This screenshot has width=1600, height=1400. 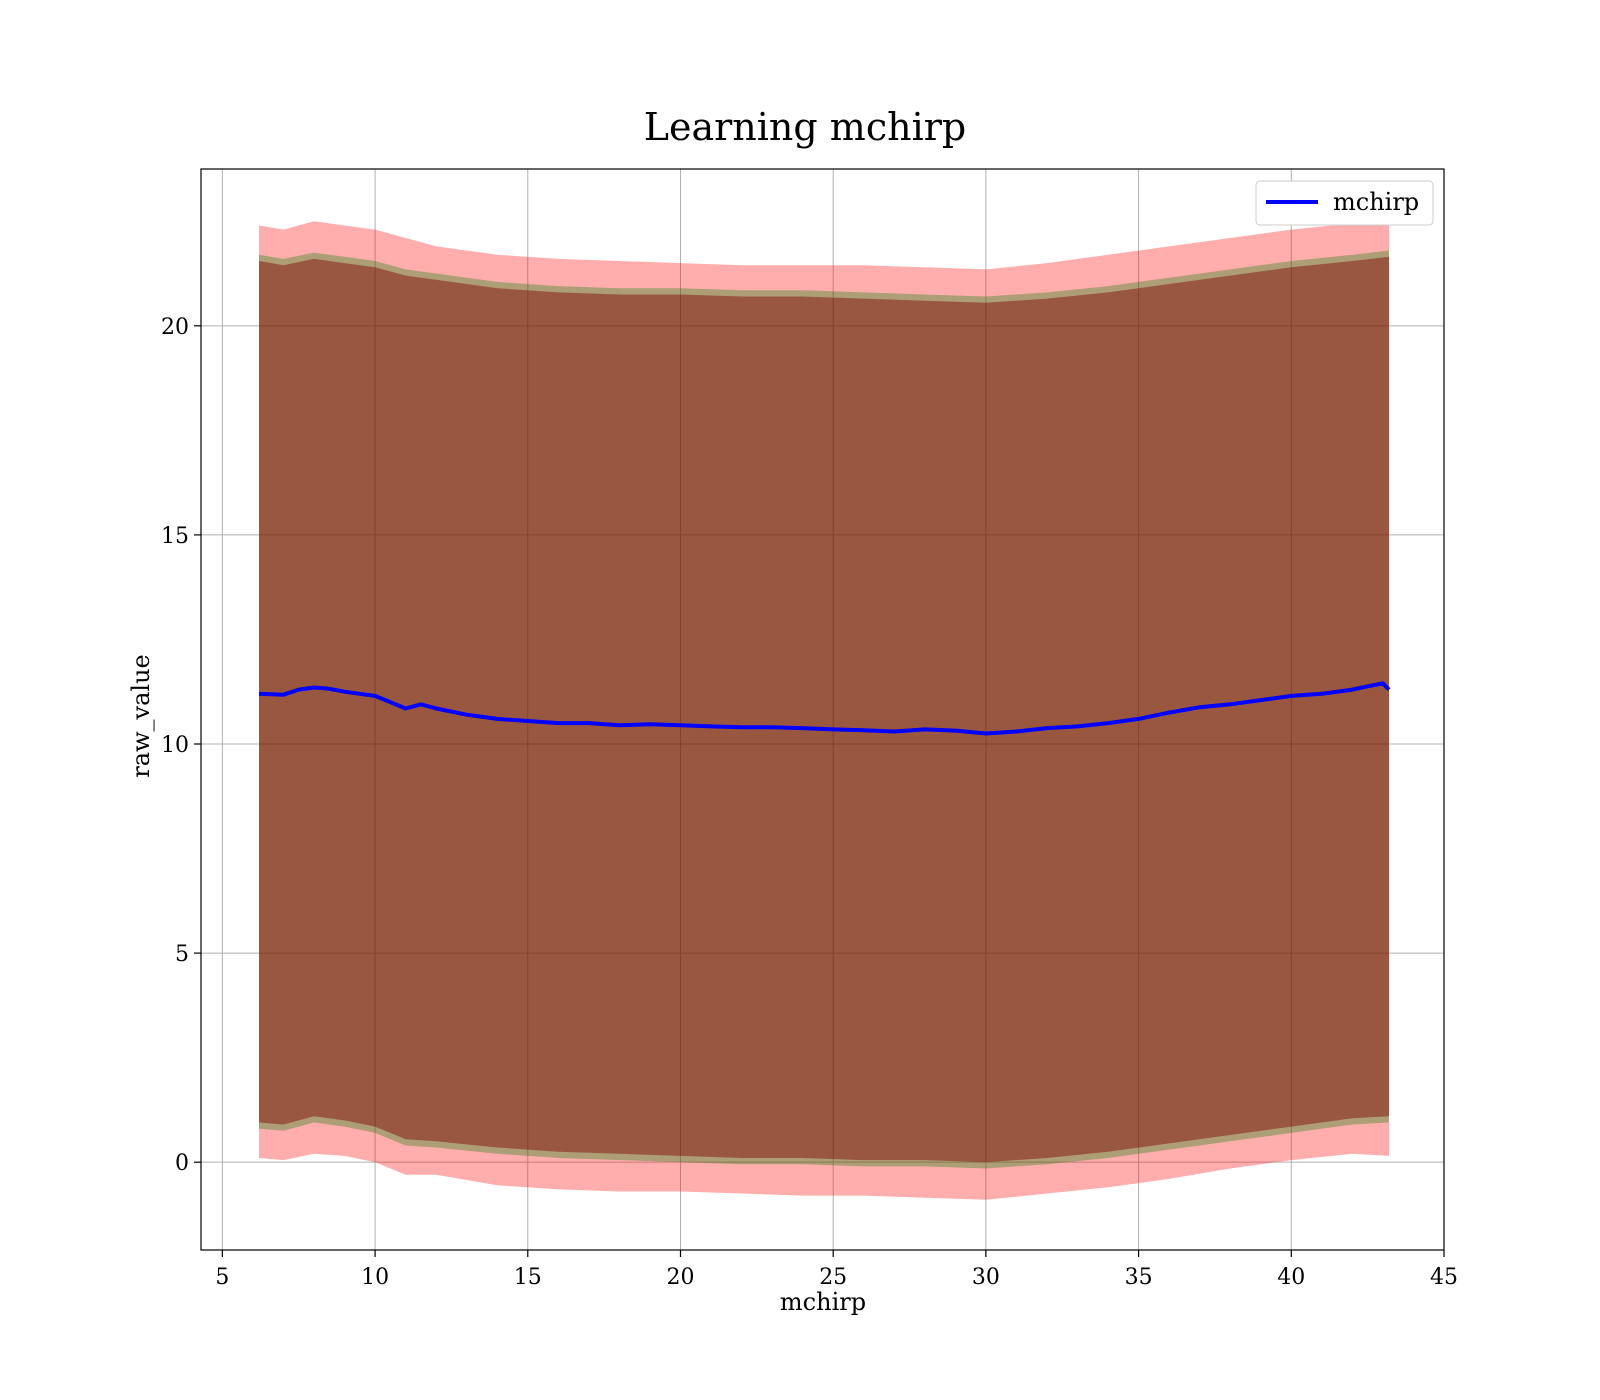 What do you see at coordinates (1376, 202) in the screenshot?
I see `legend-label: mchirp` at bounding box center [1376, 202].